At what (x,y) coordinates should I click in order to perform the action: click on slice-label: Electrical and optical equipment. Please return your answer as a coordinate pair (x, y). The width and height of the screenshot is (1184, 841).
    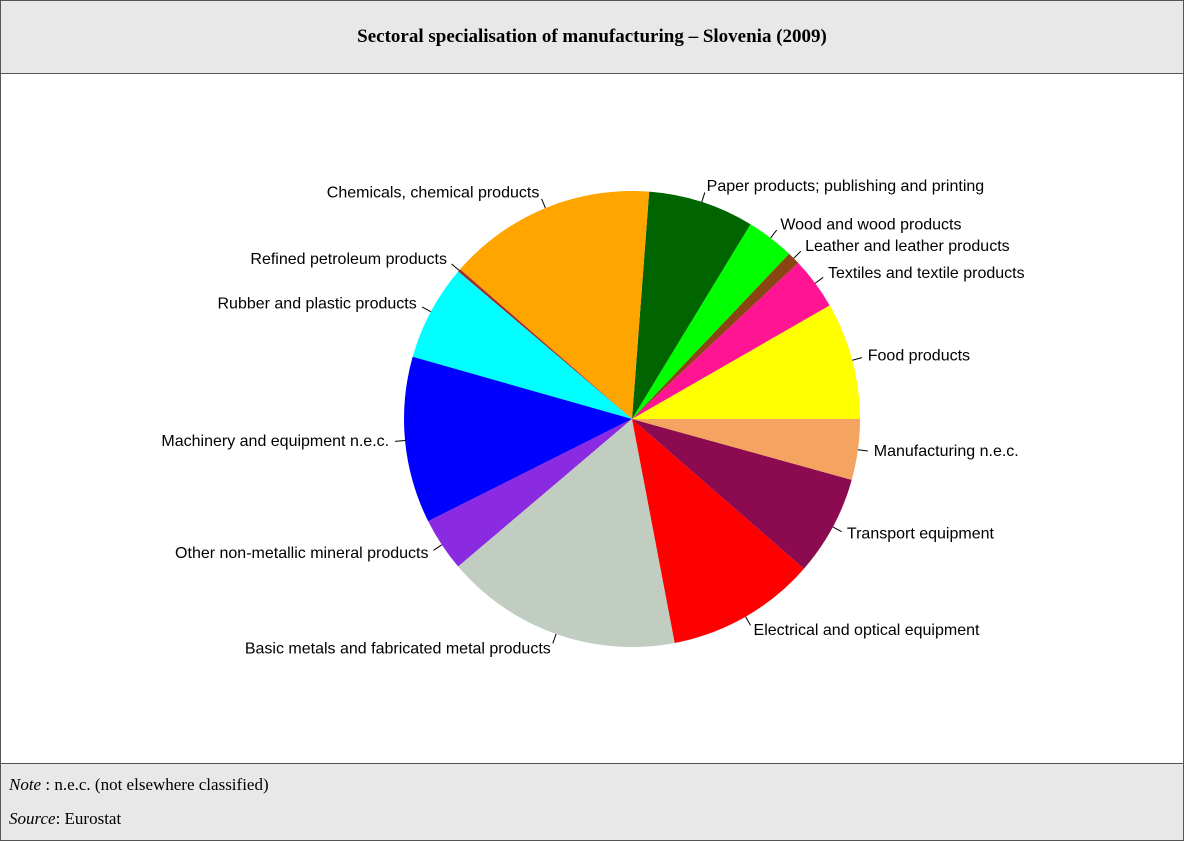
    Looking at the image, I should click on (867, 630).